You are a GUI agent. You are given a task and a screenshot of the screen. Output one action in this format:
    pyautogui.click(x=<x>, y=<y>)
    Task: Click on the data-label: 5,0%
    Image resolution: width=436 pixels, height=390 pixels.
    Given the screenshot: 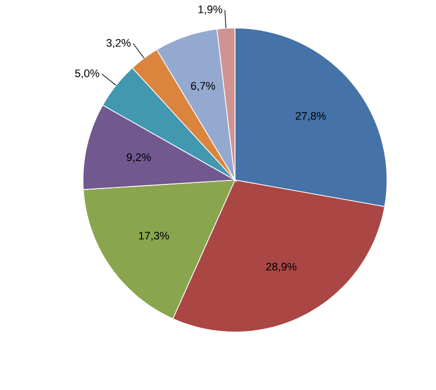 What is the action you would take?
    pyautogui.click(x=87, y=74)
    